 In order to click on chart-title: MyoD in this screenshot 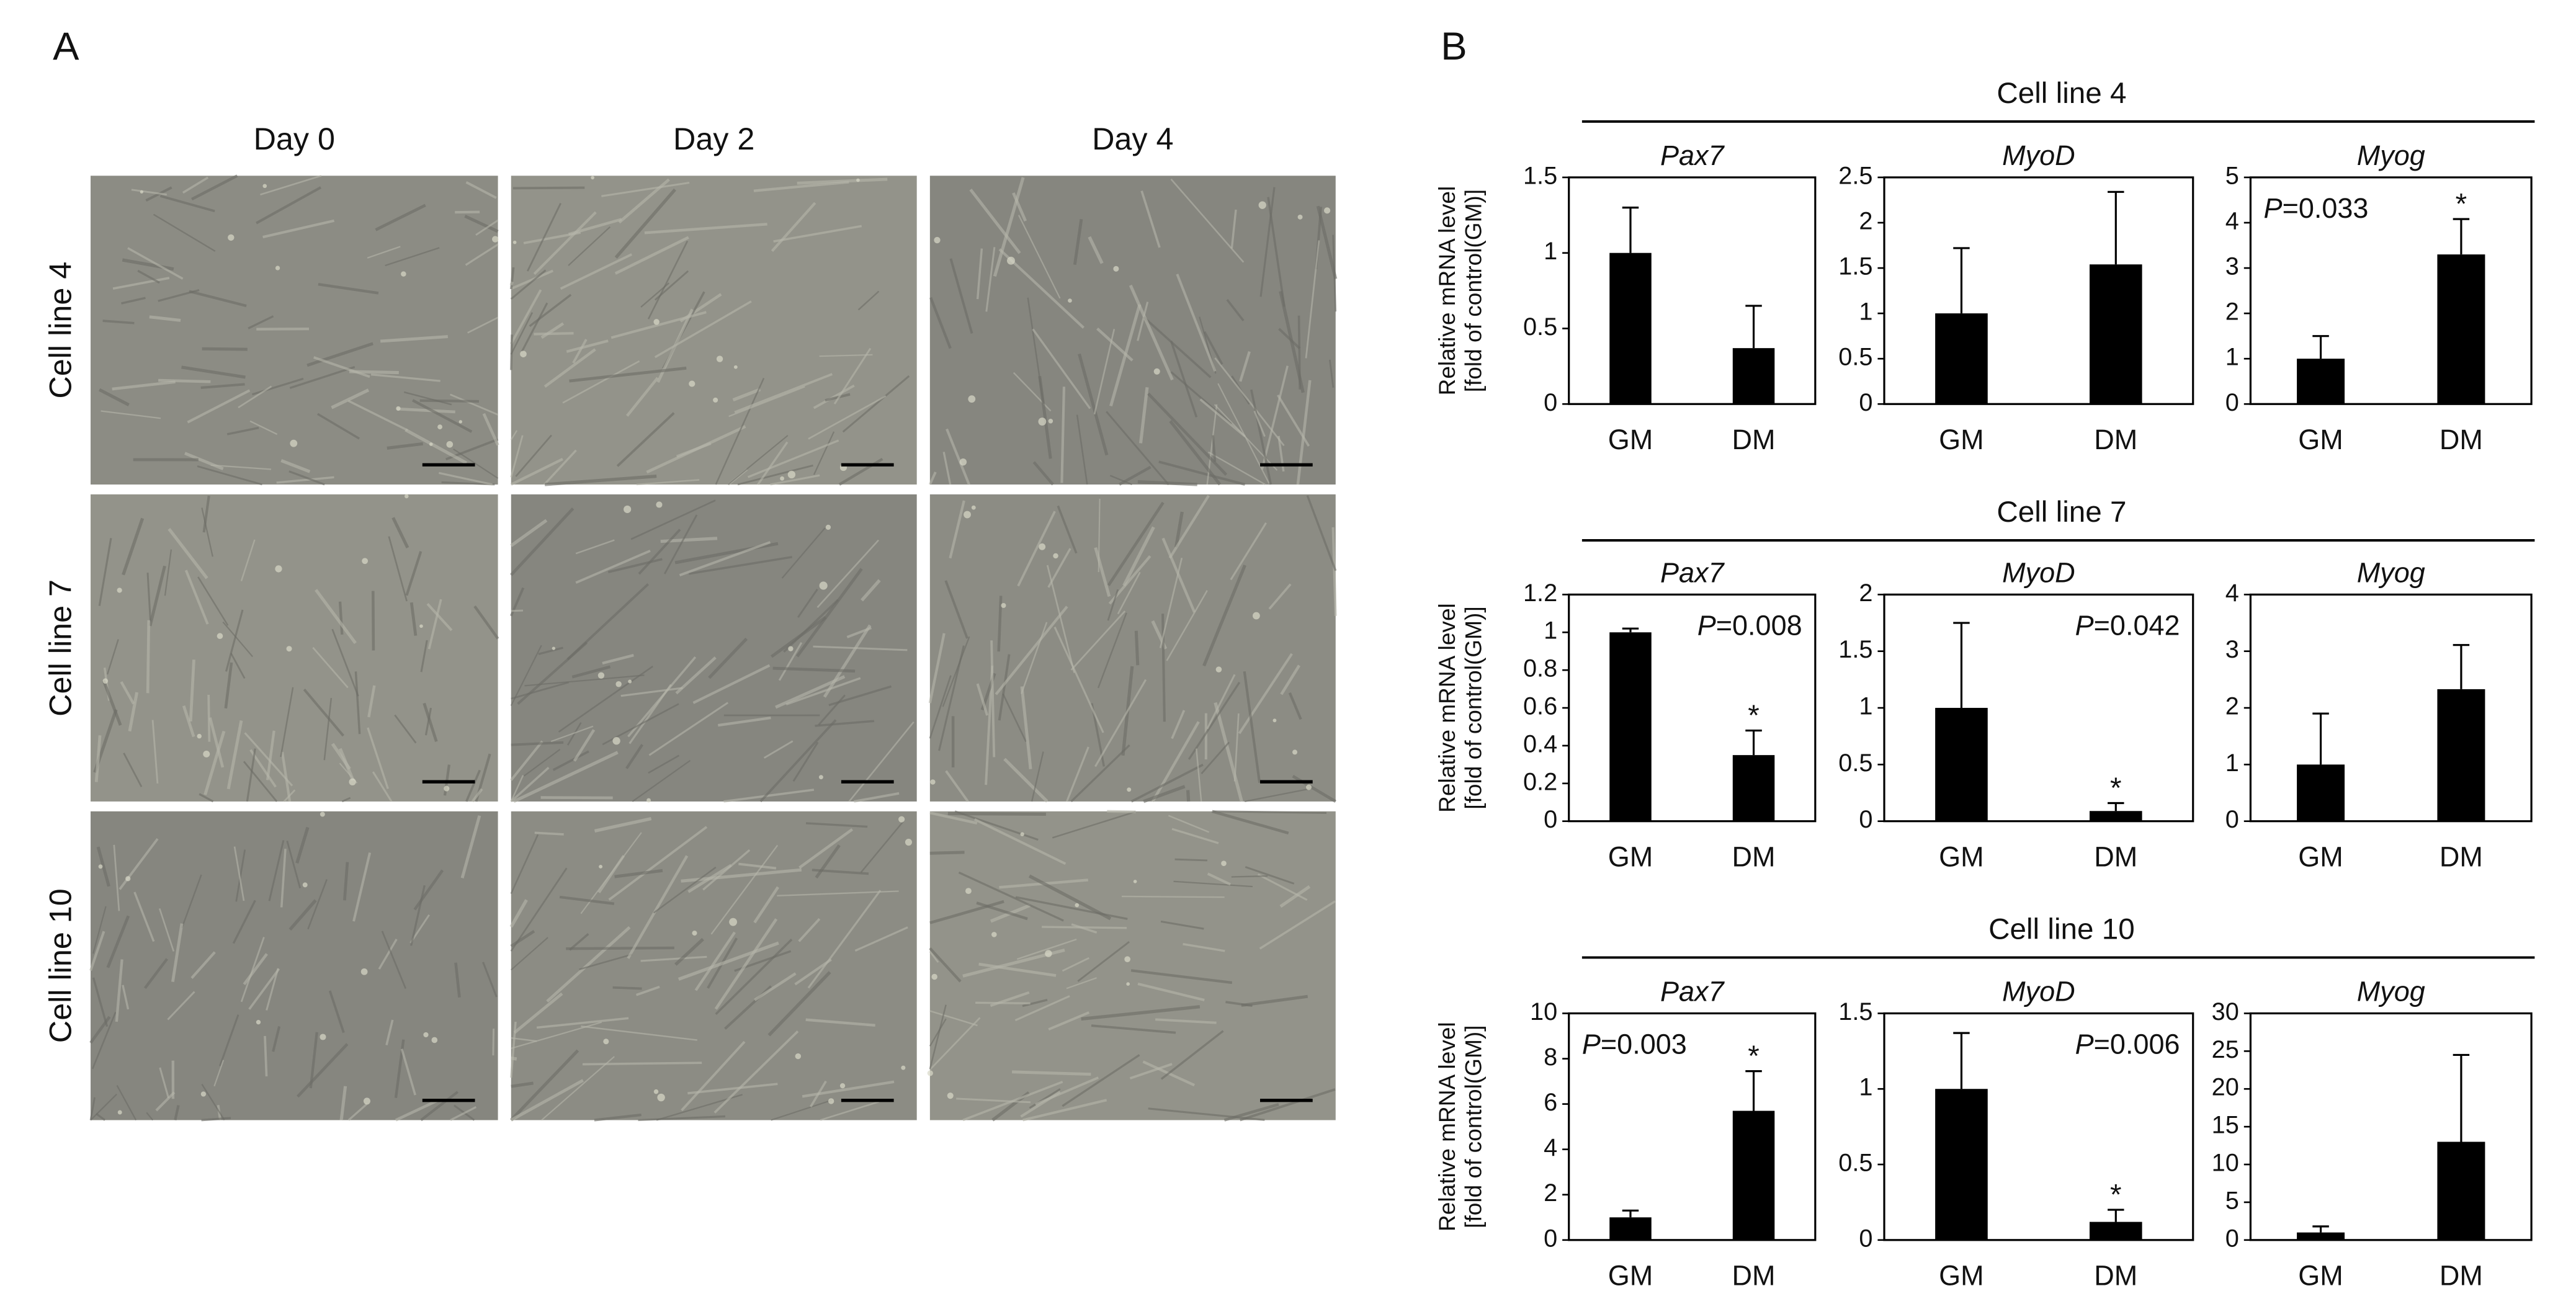, I will do `click(2038, 155)`.